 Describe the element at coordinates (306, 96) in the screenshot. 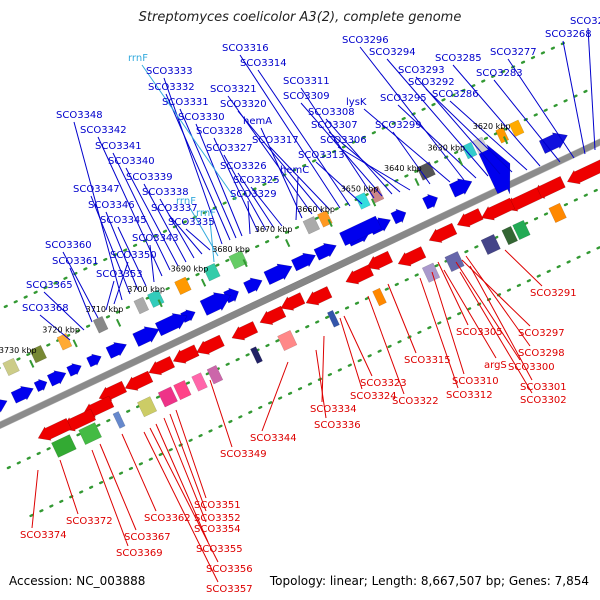

I see `forward-label-16: SCO3309` at that location.